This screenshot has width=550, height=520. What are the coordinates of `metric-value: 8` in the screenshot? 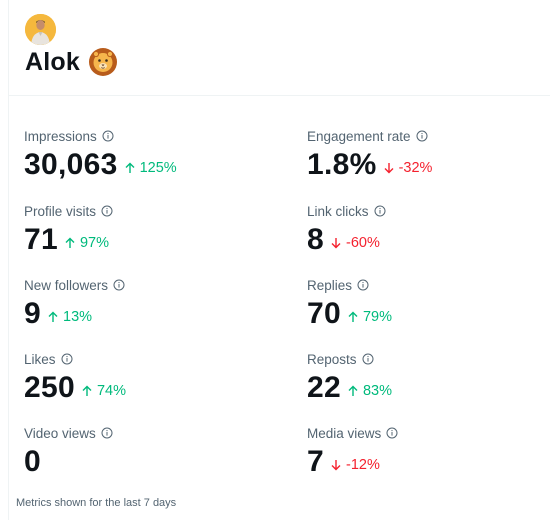 It's located at (315, 239).